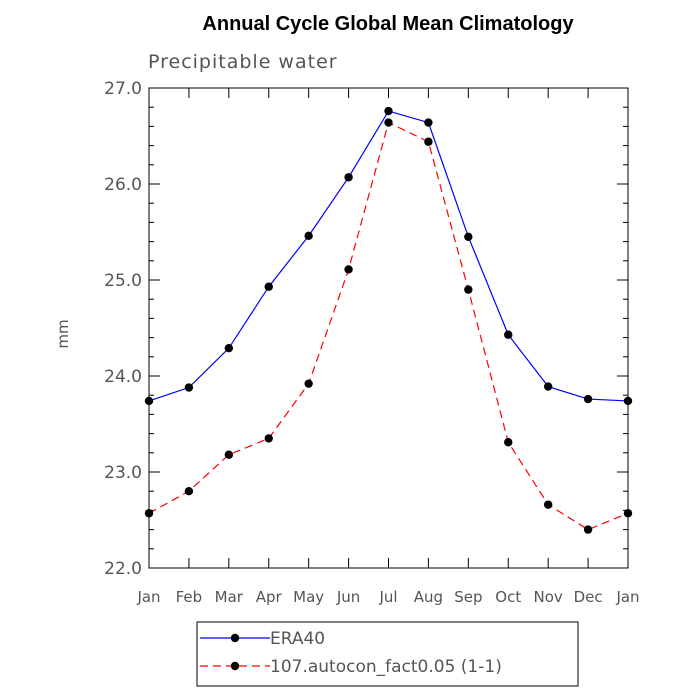  Describe the element at coordinates (123, 89) in the screenshot. I see `y-tick-label: 27.0` at that location.